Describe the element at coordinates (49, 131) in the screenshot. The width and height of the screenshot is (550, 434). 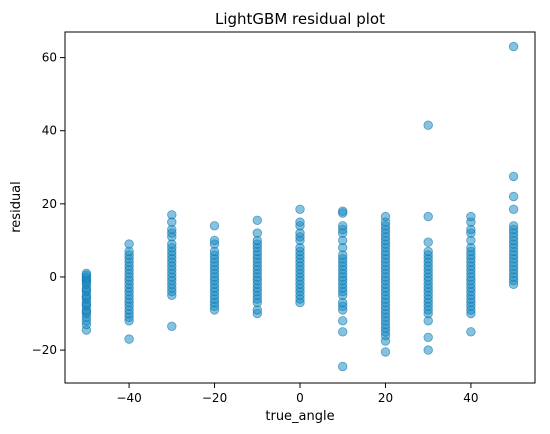
I see `y-tick-label: 40` at that location.